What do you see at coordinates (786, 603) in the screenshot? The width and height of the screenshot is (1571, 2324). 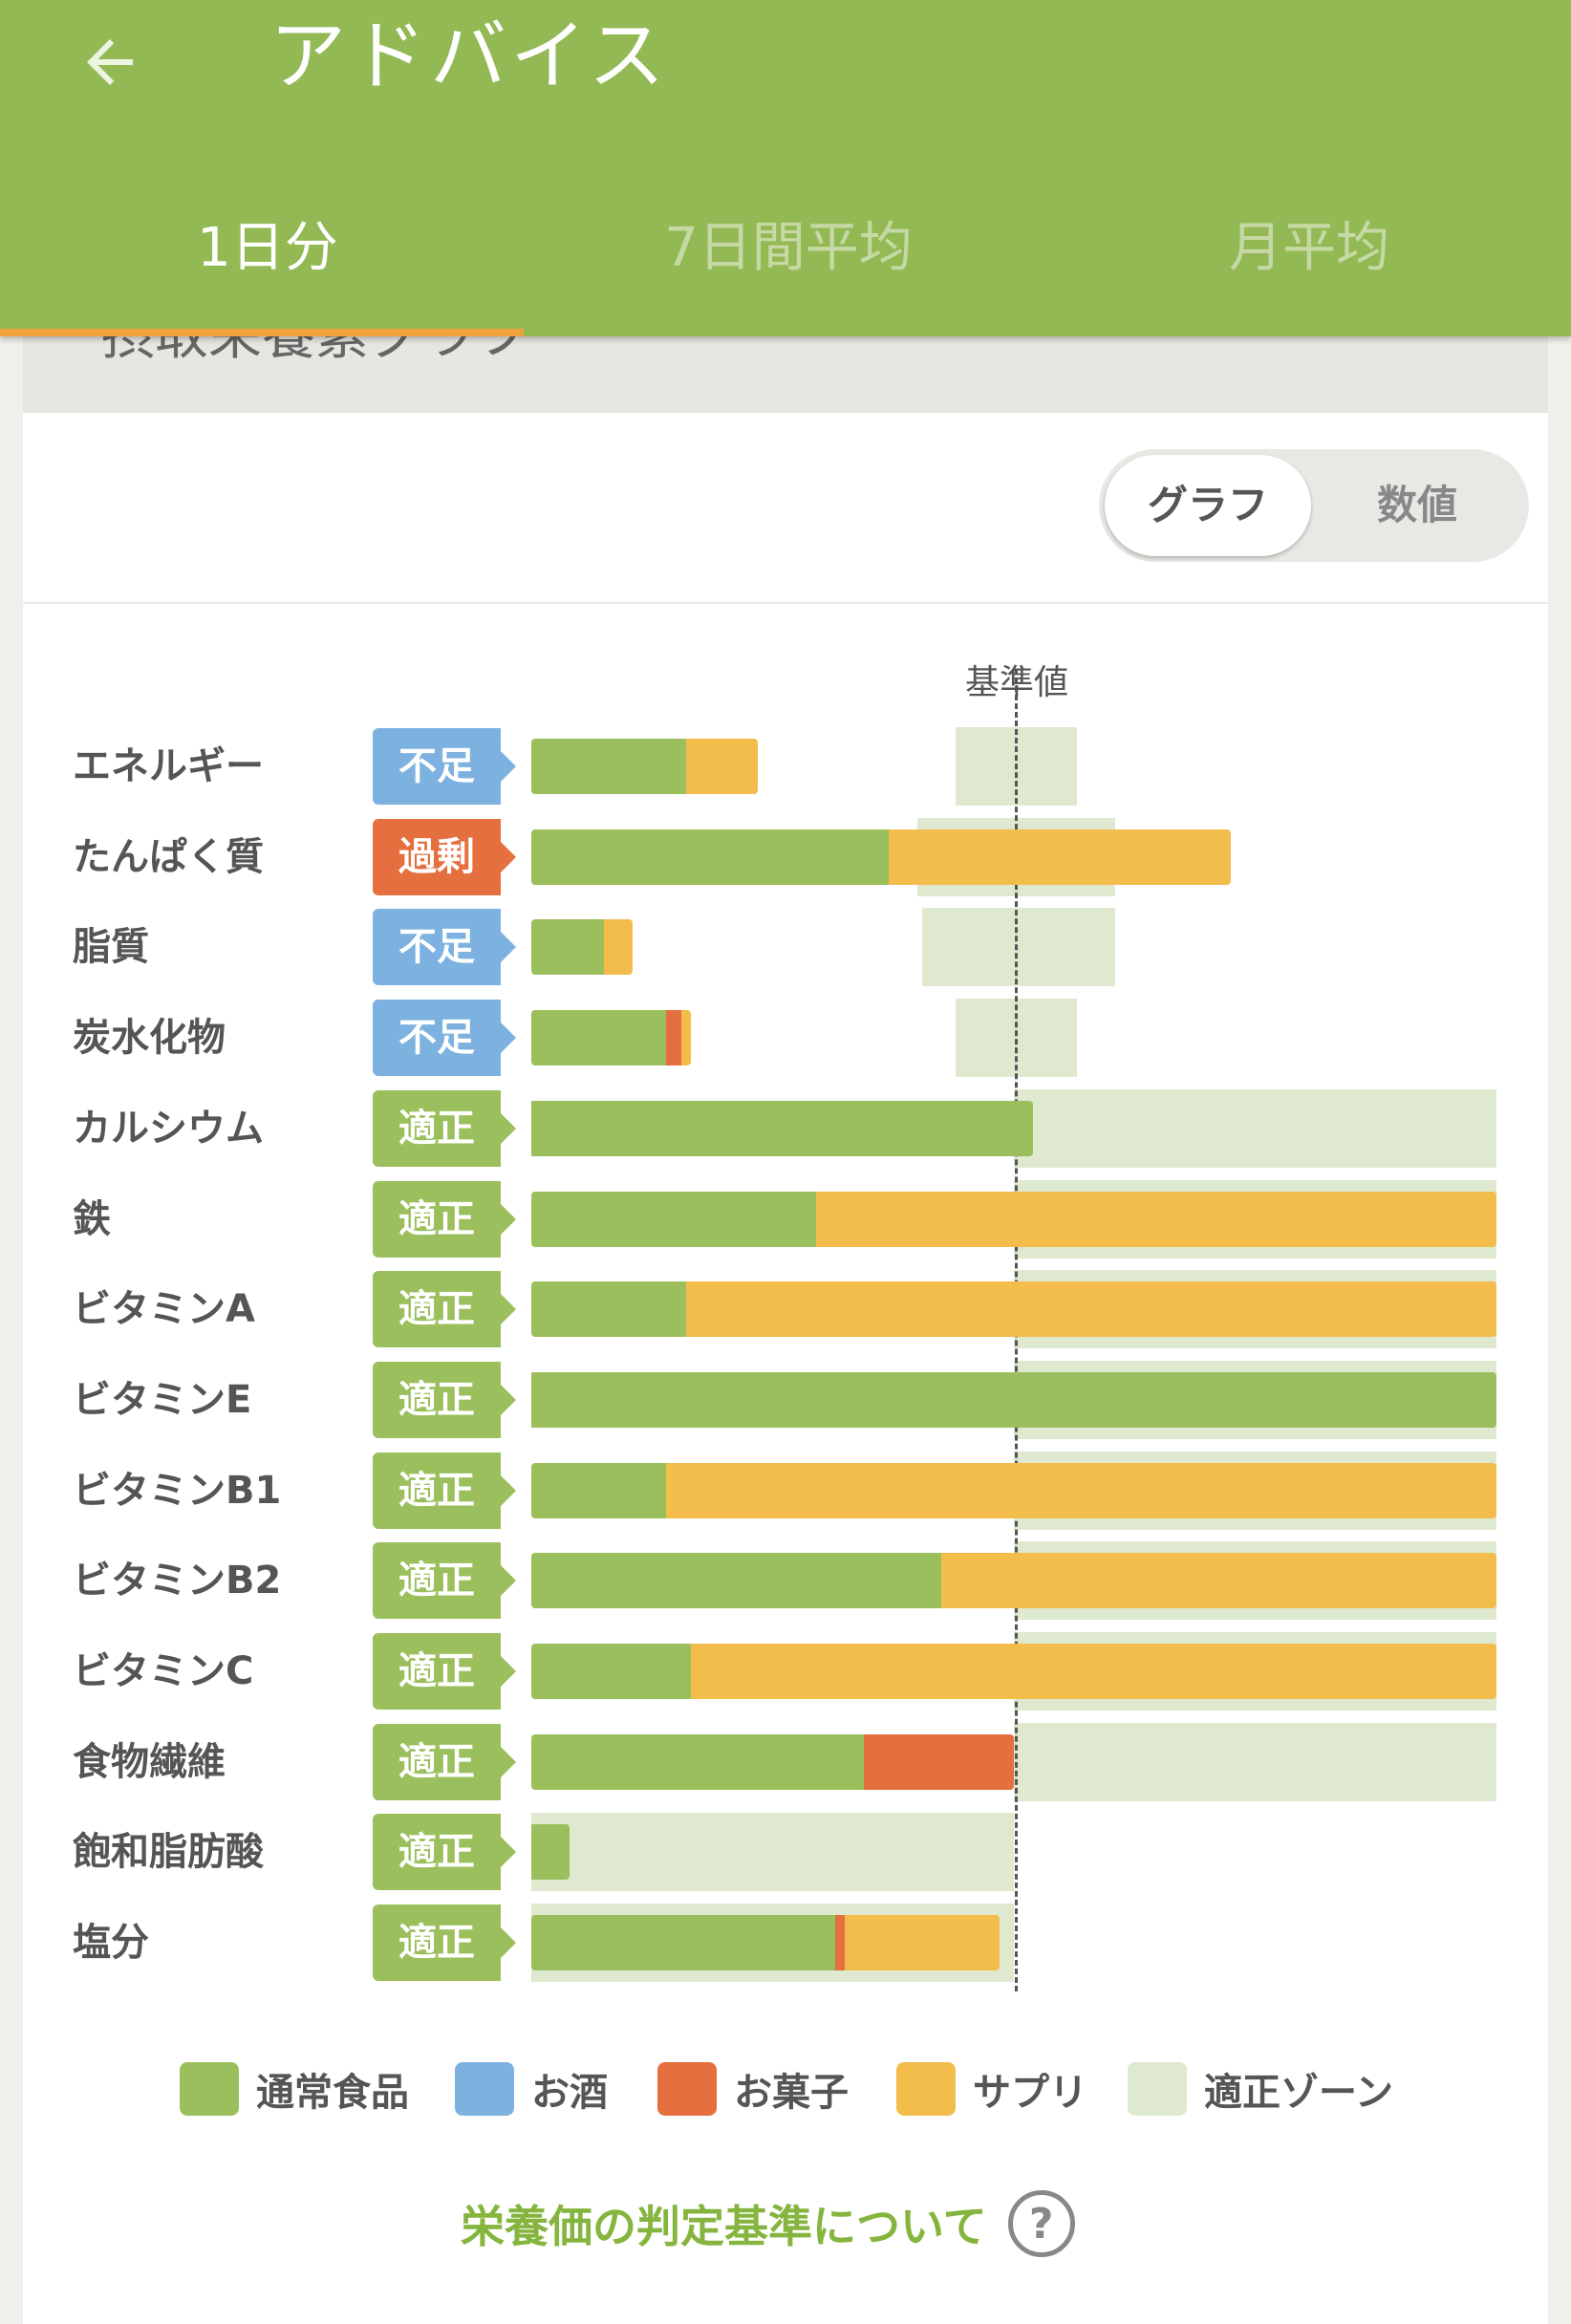 I see `divider` at bounding box center [786, 603].